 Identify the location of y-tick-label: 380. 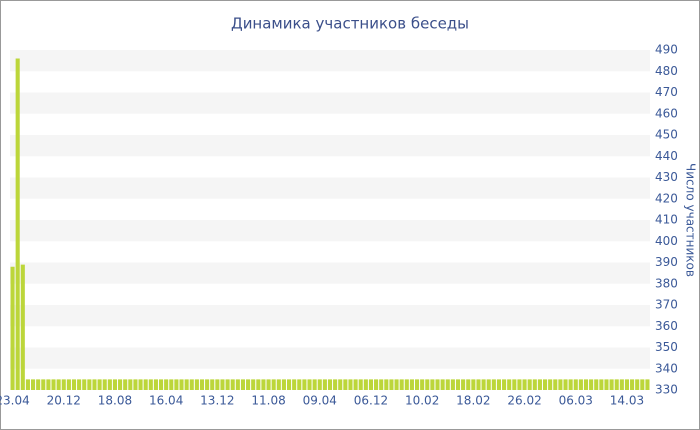
(666, 283).